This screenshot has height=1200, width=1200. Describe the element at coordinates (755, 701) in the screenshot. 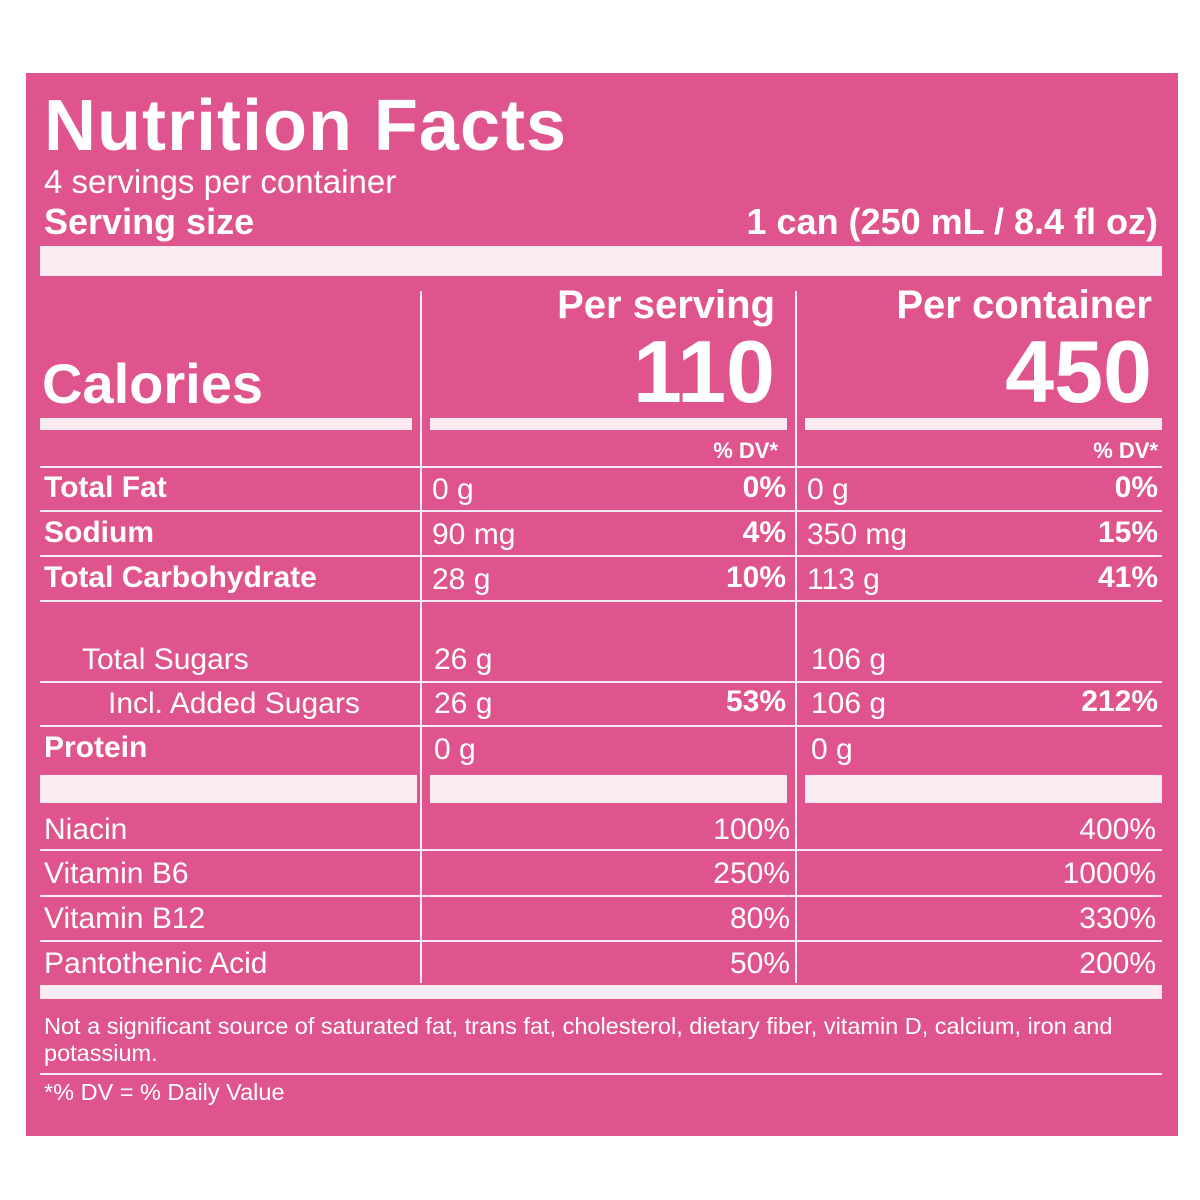

I see `nutrient-serving-dv: 53%` at that location.